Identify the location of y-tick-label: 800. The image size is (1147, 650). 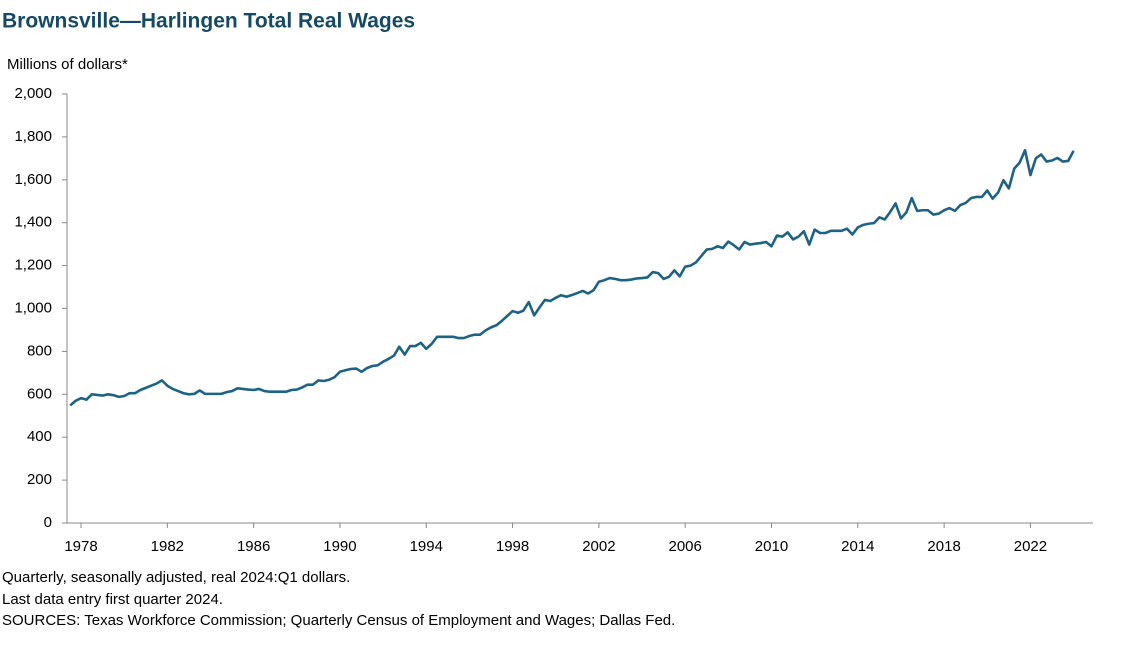
(39, 350).